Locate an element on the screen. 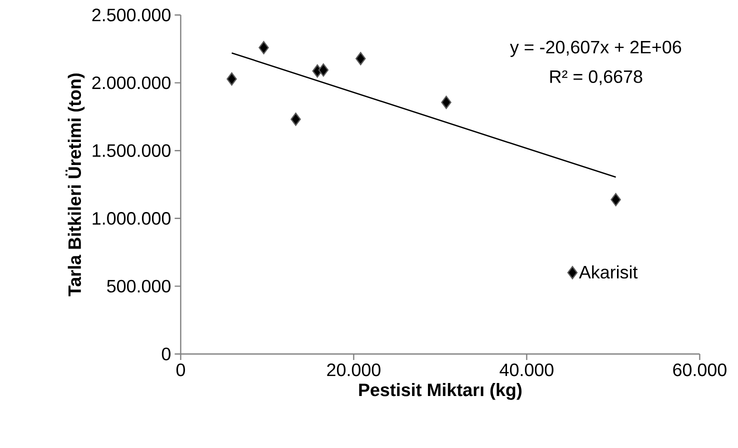 The image size is (738, 448). x-tick-label: 40.000 is located at coordinates (527, 370).